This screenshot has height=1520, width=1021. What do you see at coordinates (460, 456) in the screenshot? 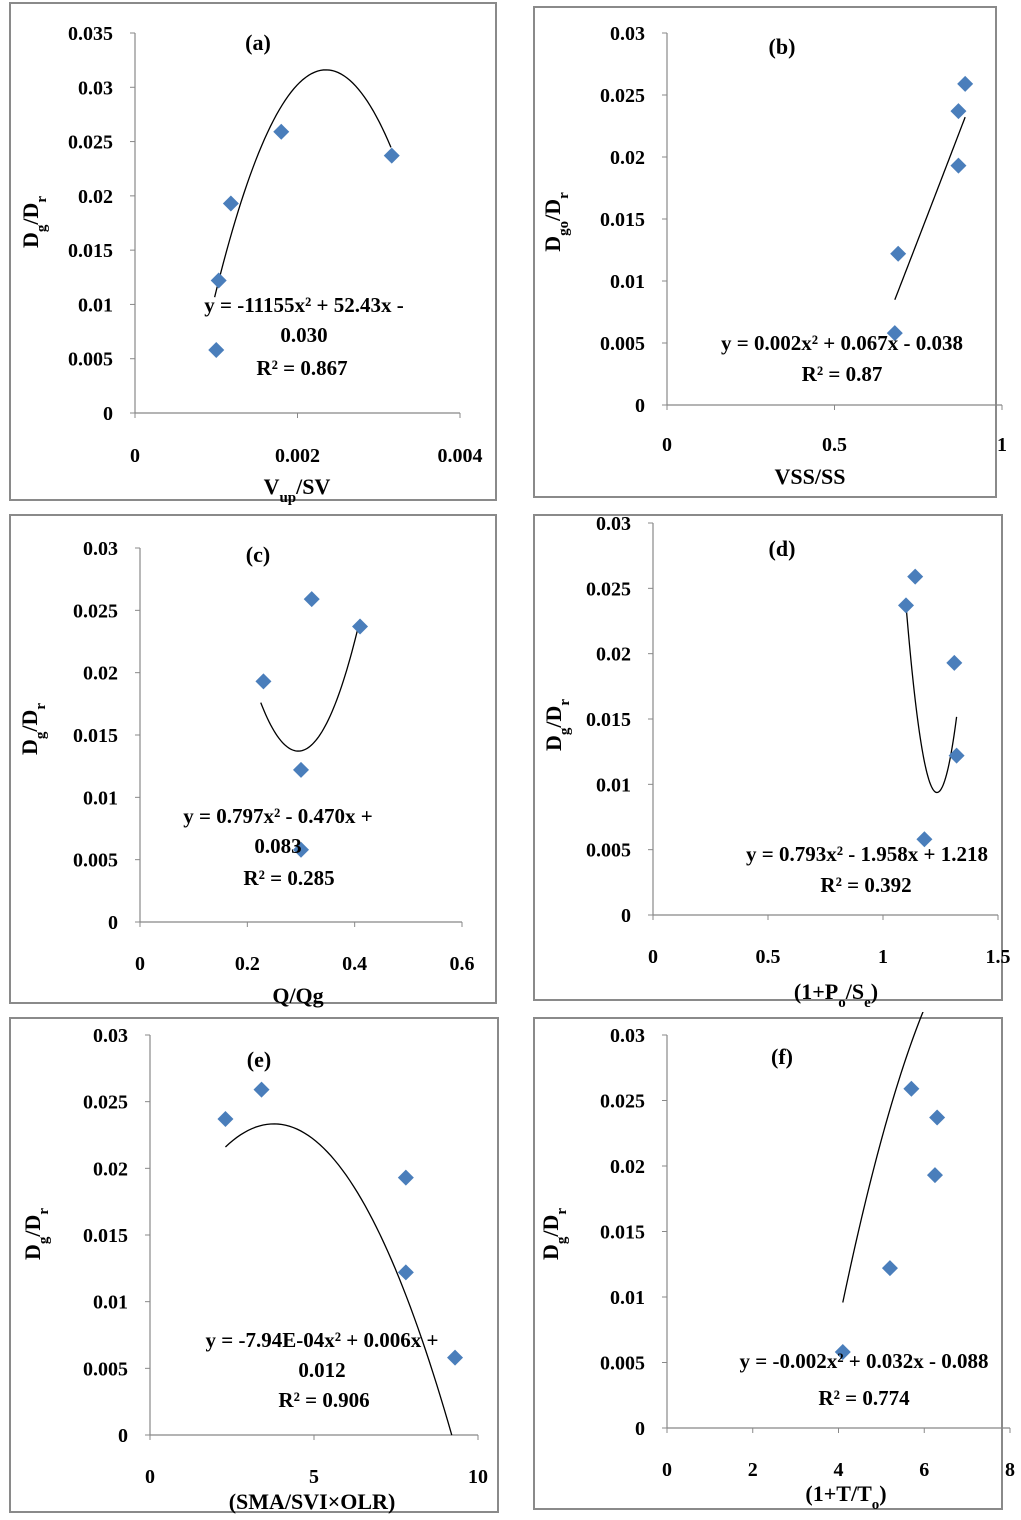
I see `x-tick-label: 0.004` at bounding box center [460, 456].